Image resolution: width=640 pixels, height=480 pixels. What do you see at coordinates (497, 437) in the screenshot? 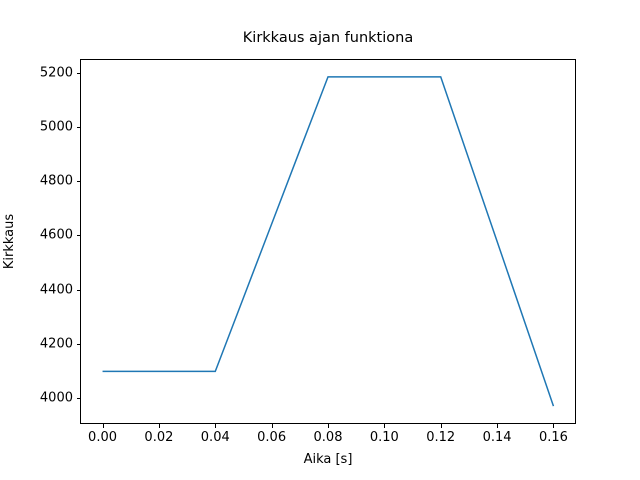
I see `x-tick-label: 0.14` at bounding box center [497, 437].